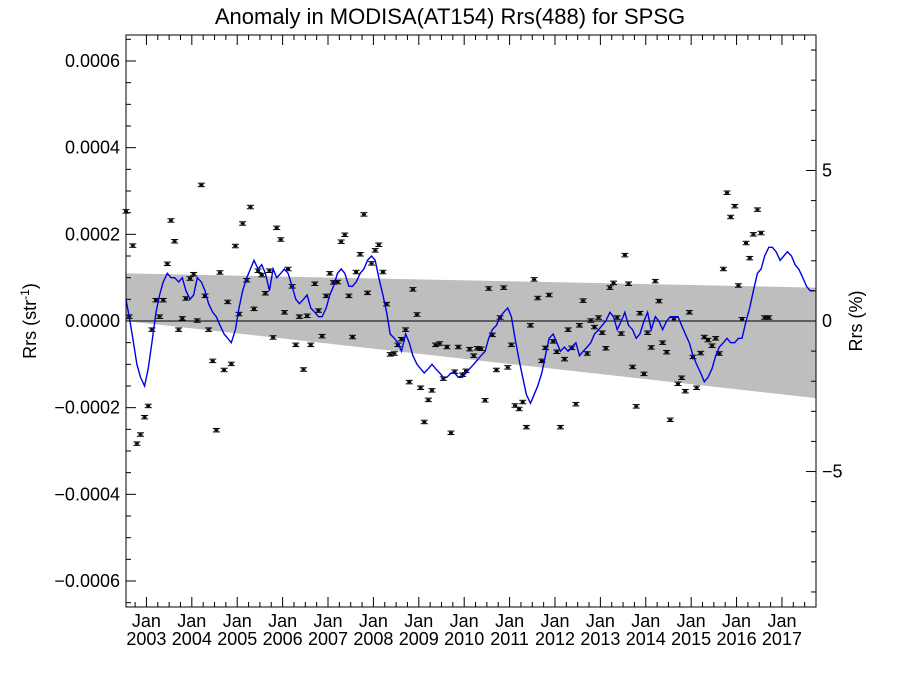 The width and height of the screenshot is (900, 675). I want to click on uncertainty-band, so click(471, 336).